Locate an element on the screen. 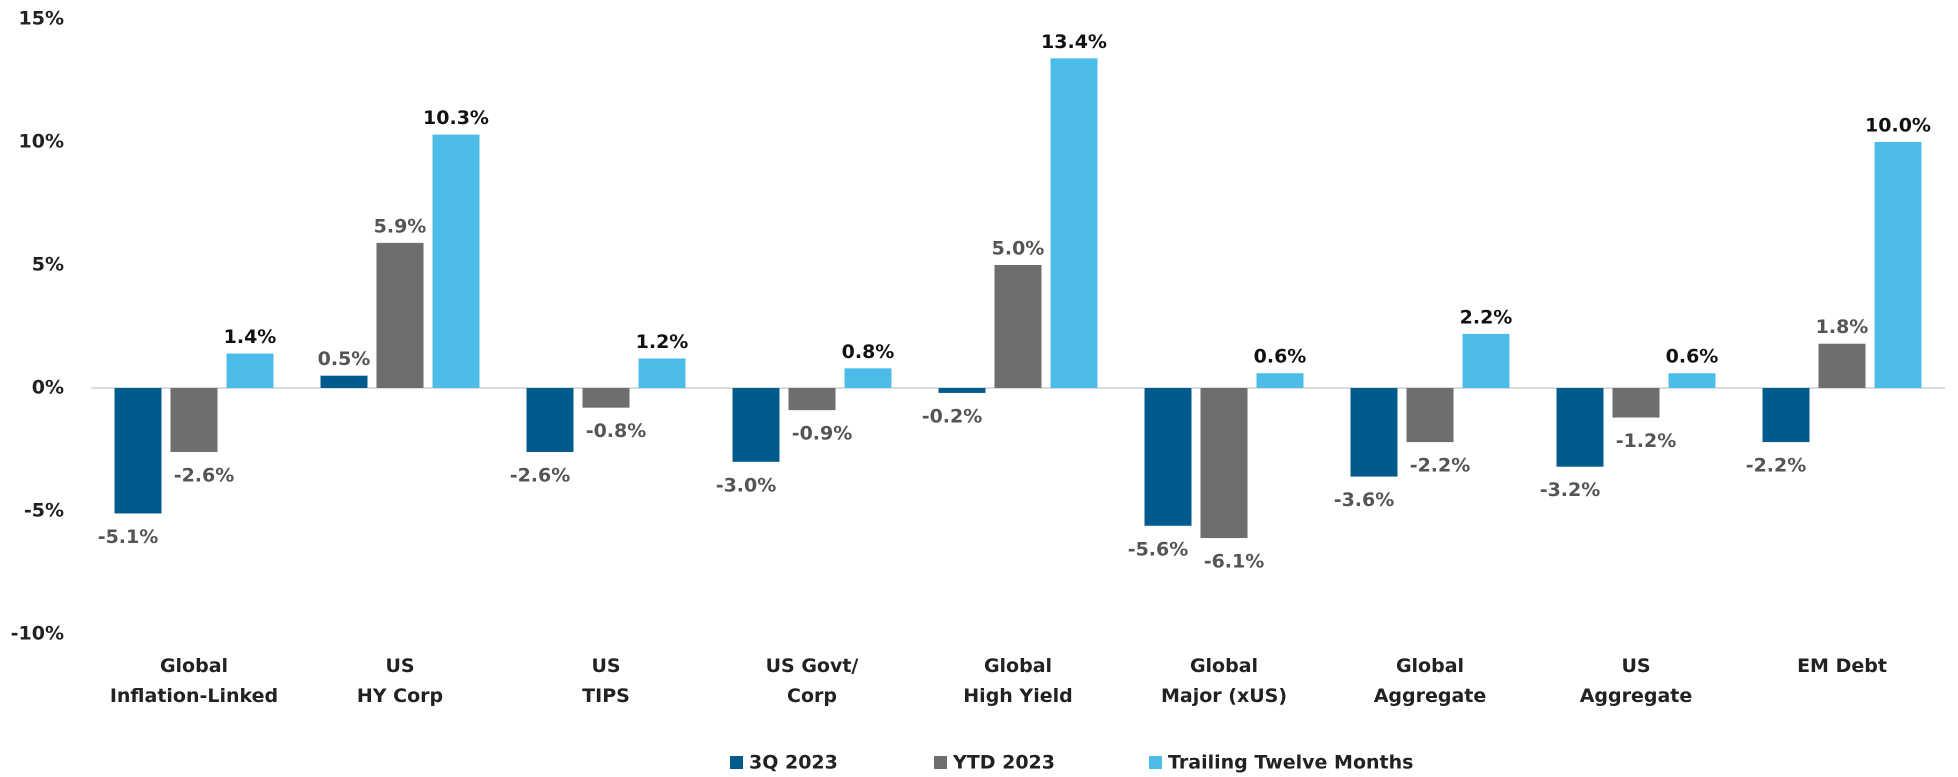 The height and width of the screenshot is (777, 1958). x-tick-label: Global High Yield is located at coordinates (1017, 681).